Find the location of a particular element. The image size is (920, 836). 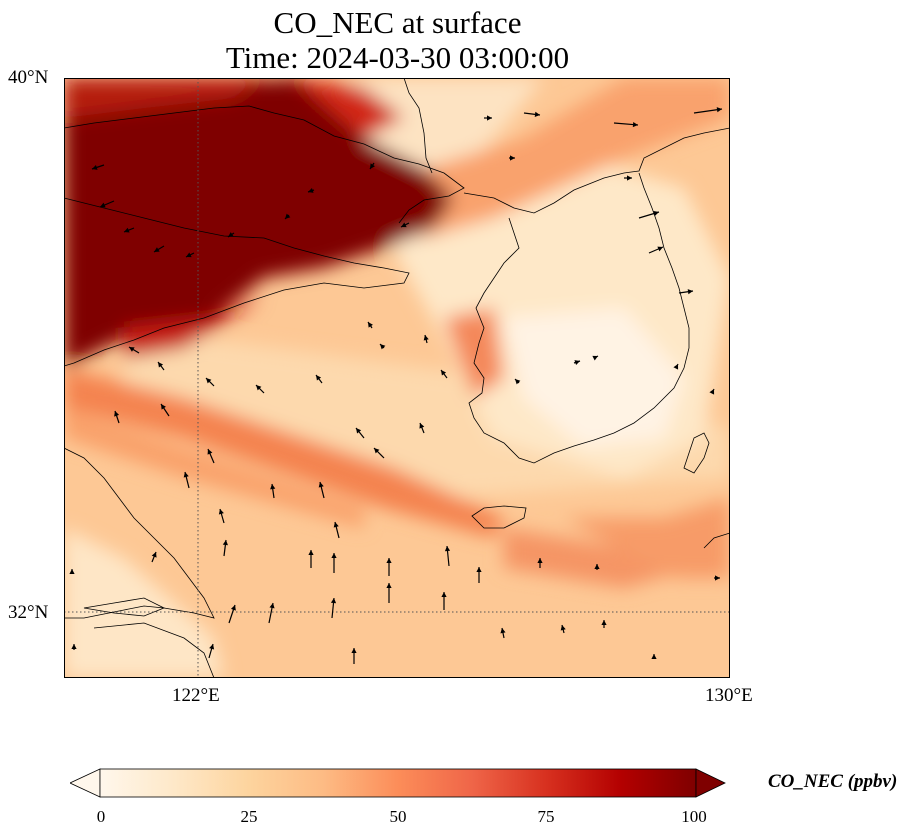

colorbar is located at coordinates (398, 783).